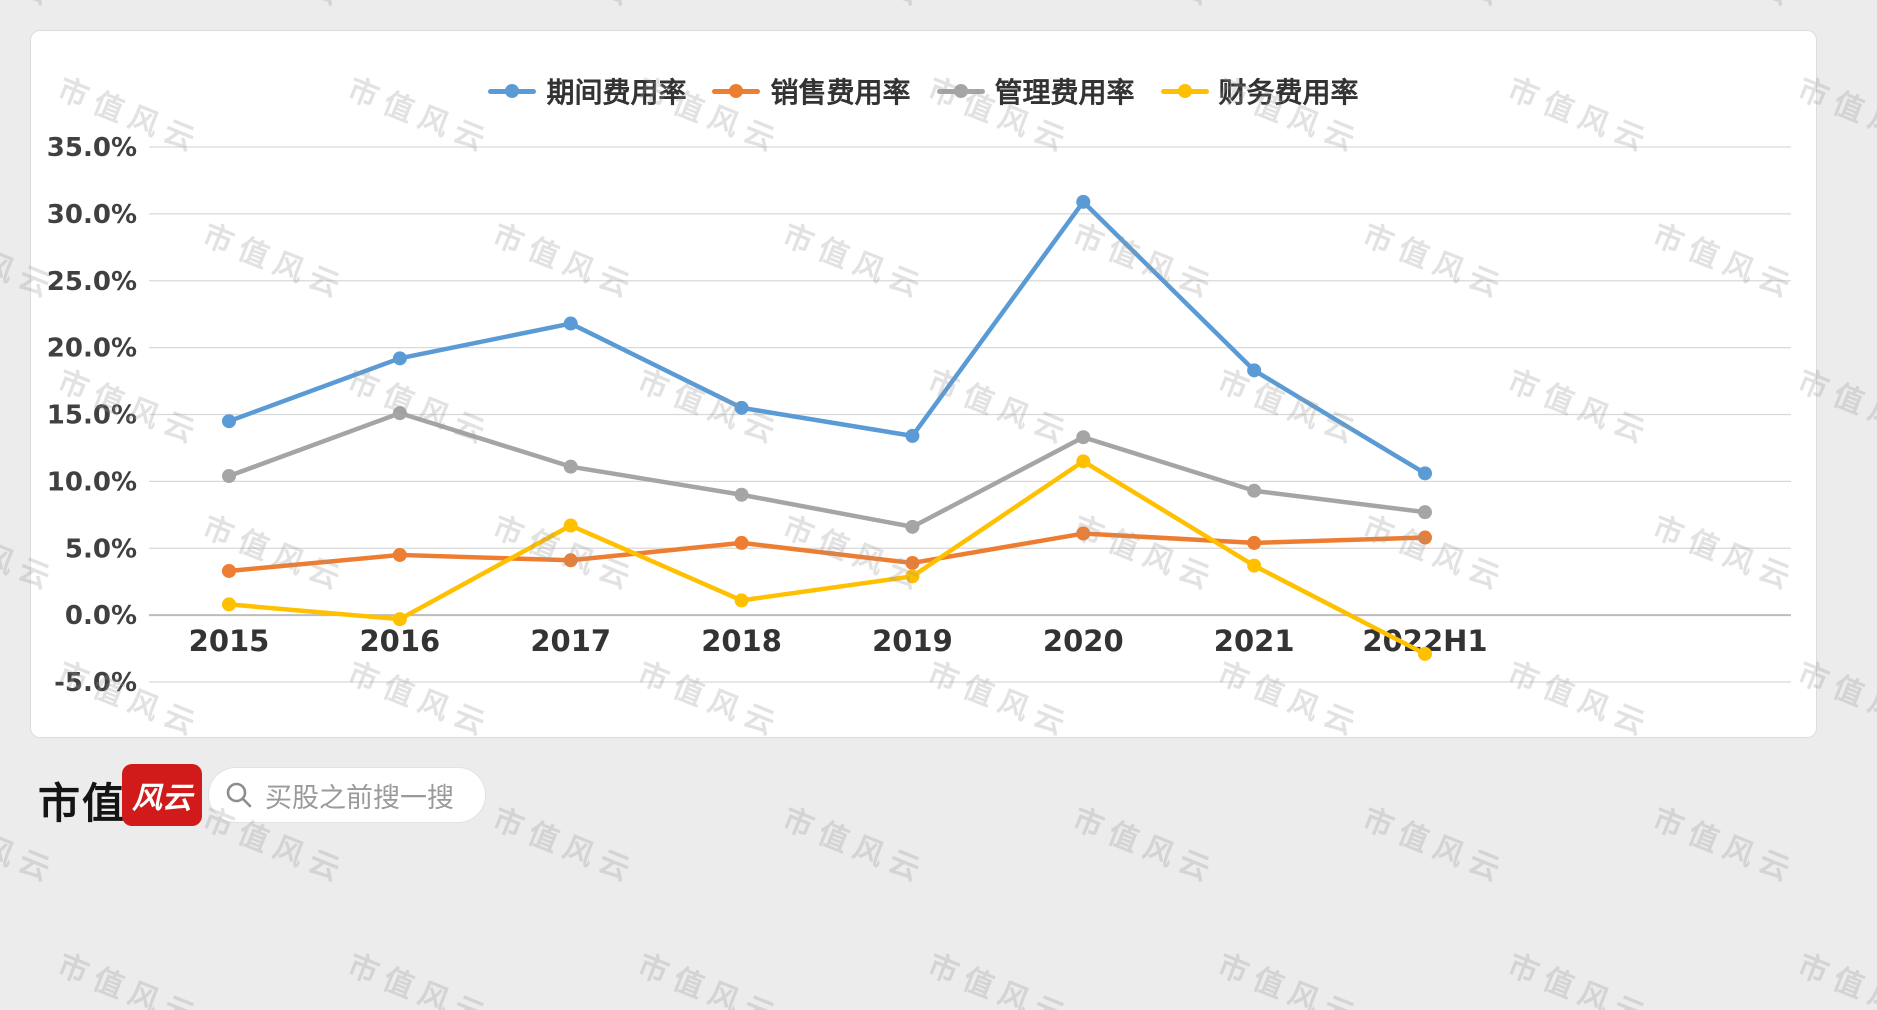 This screenshot has width=1877, height=1010. What do you see at coordinates (82, 803) in the screenshot?
I see `brand-name: 市值` at bounding box center [82, 803].